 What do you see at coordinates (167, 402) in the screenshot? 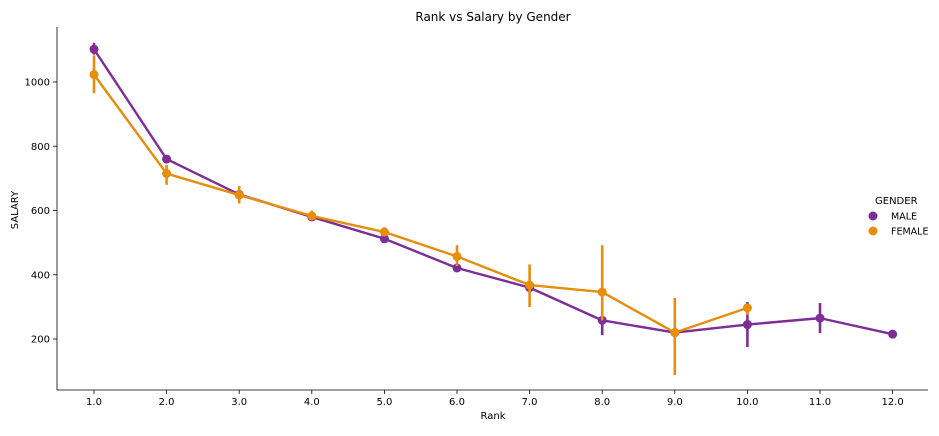
I see `x-tick-label: 2.0` at bounding box center [167, 402].